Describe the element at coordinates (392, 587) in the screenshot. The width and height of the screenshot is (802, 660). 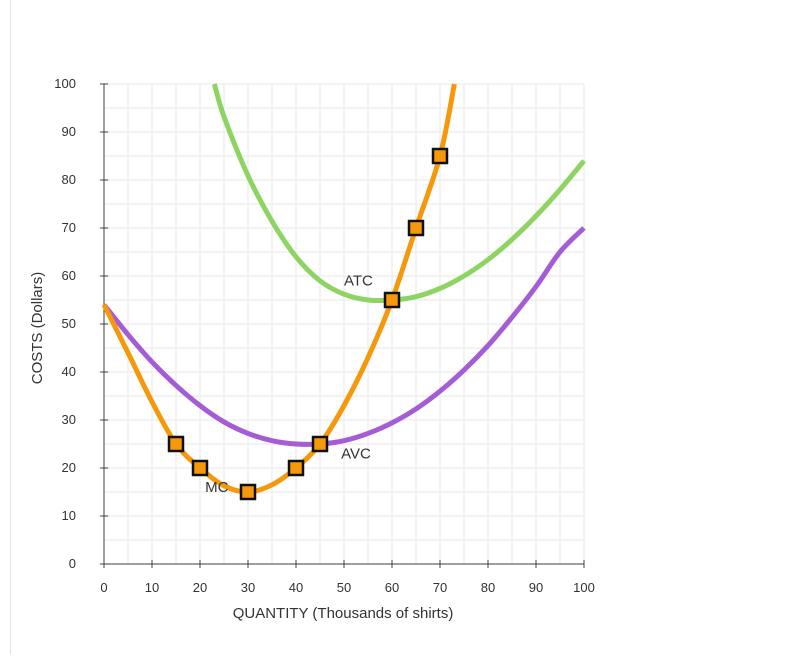
I see `x-tick-label: 60` at that location.